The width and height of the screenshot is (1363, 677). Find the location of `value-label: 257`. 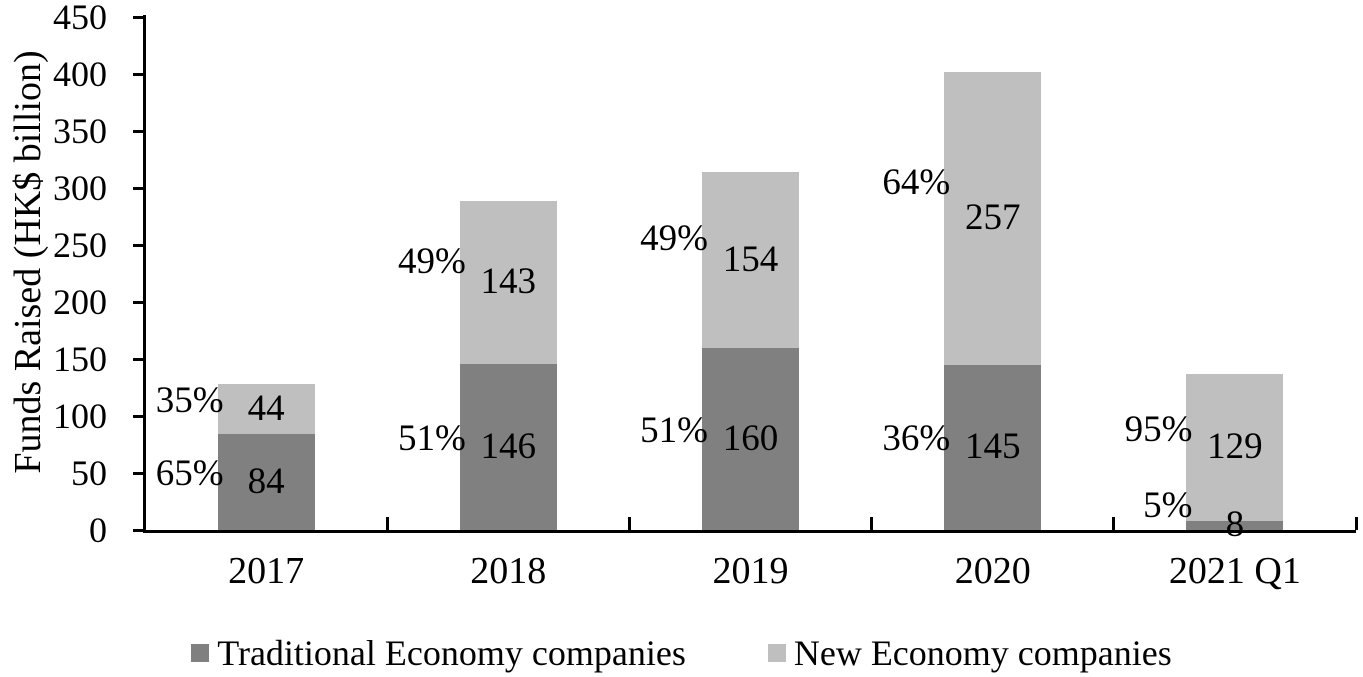

value-label: 257 is located at coordinates (992, 218).